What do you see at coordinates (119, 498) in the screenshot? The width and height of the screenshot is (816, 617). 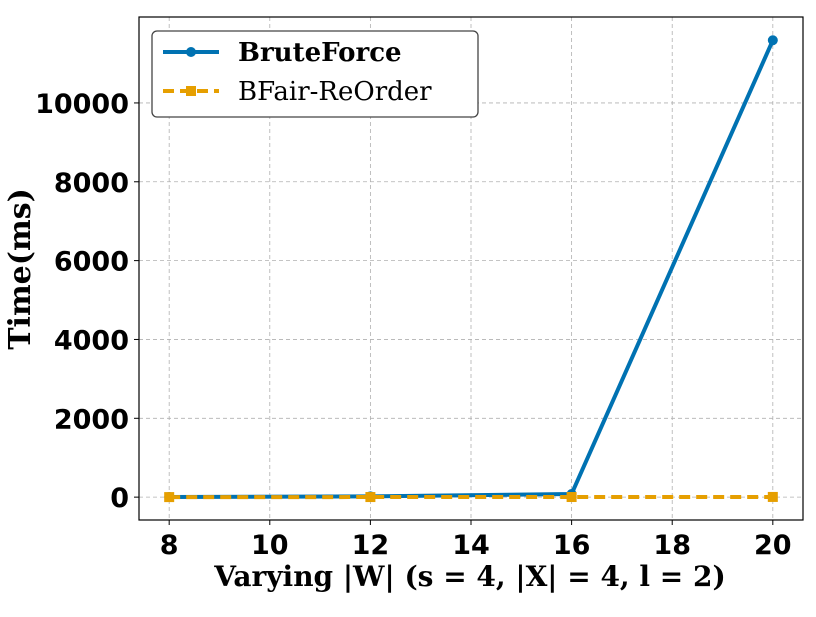 I see `y-tick-label: 0` at bounding box center [119, 498].